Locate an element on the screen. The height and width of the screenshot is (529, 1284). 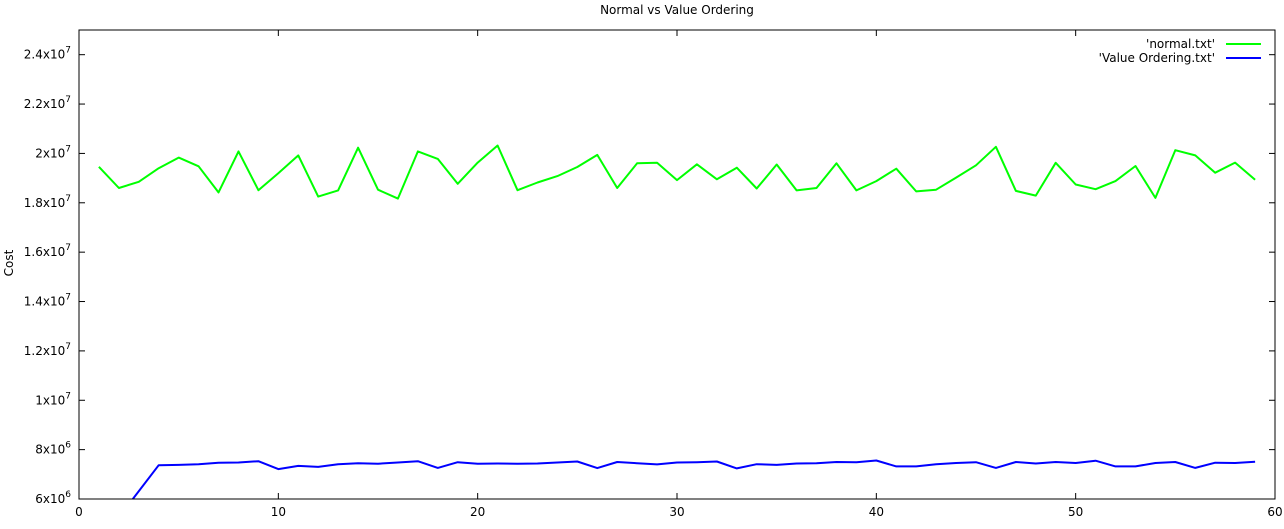
y-tick-label: 1x10⁷ is located at coordinates (53, 399).